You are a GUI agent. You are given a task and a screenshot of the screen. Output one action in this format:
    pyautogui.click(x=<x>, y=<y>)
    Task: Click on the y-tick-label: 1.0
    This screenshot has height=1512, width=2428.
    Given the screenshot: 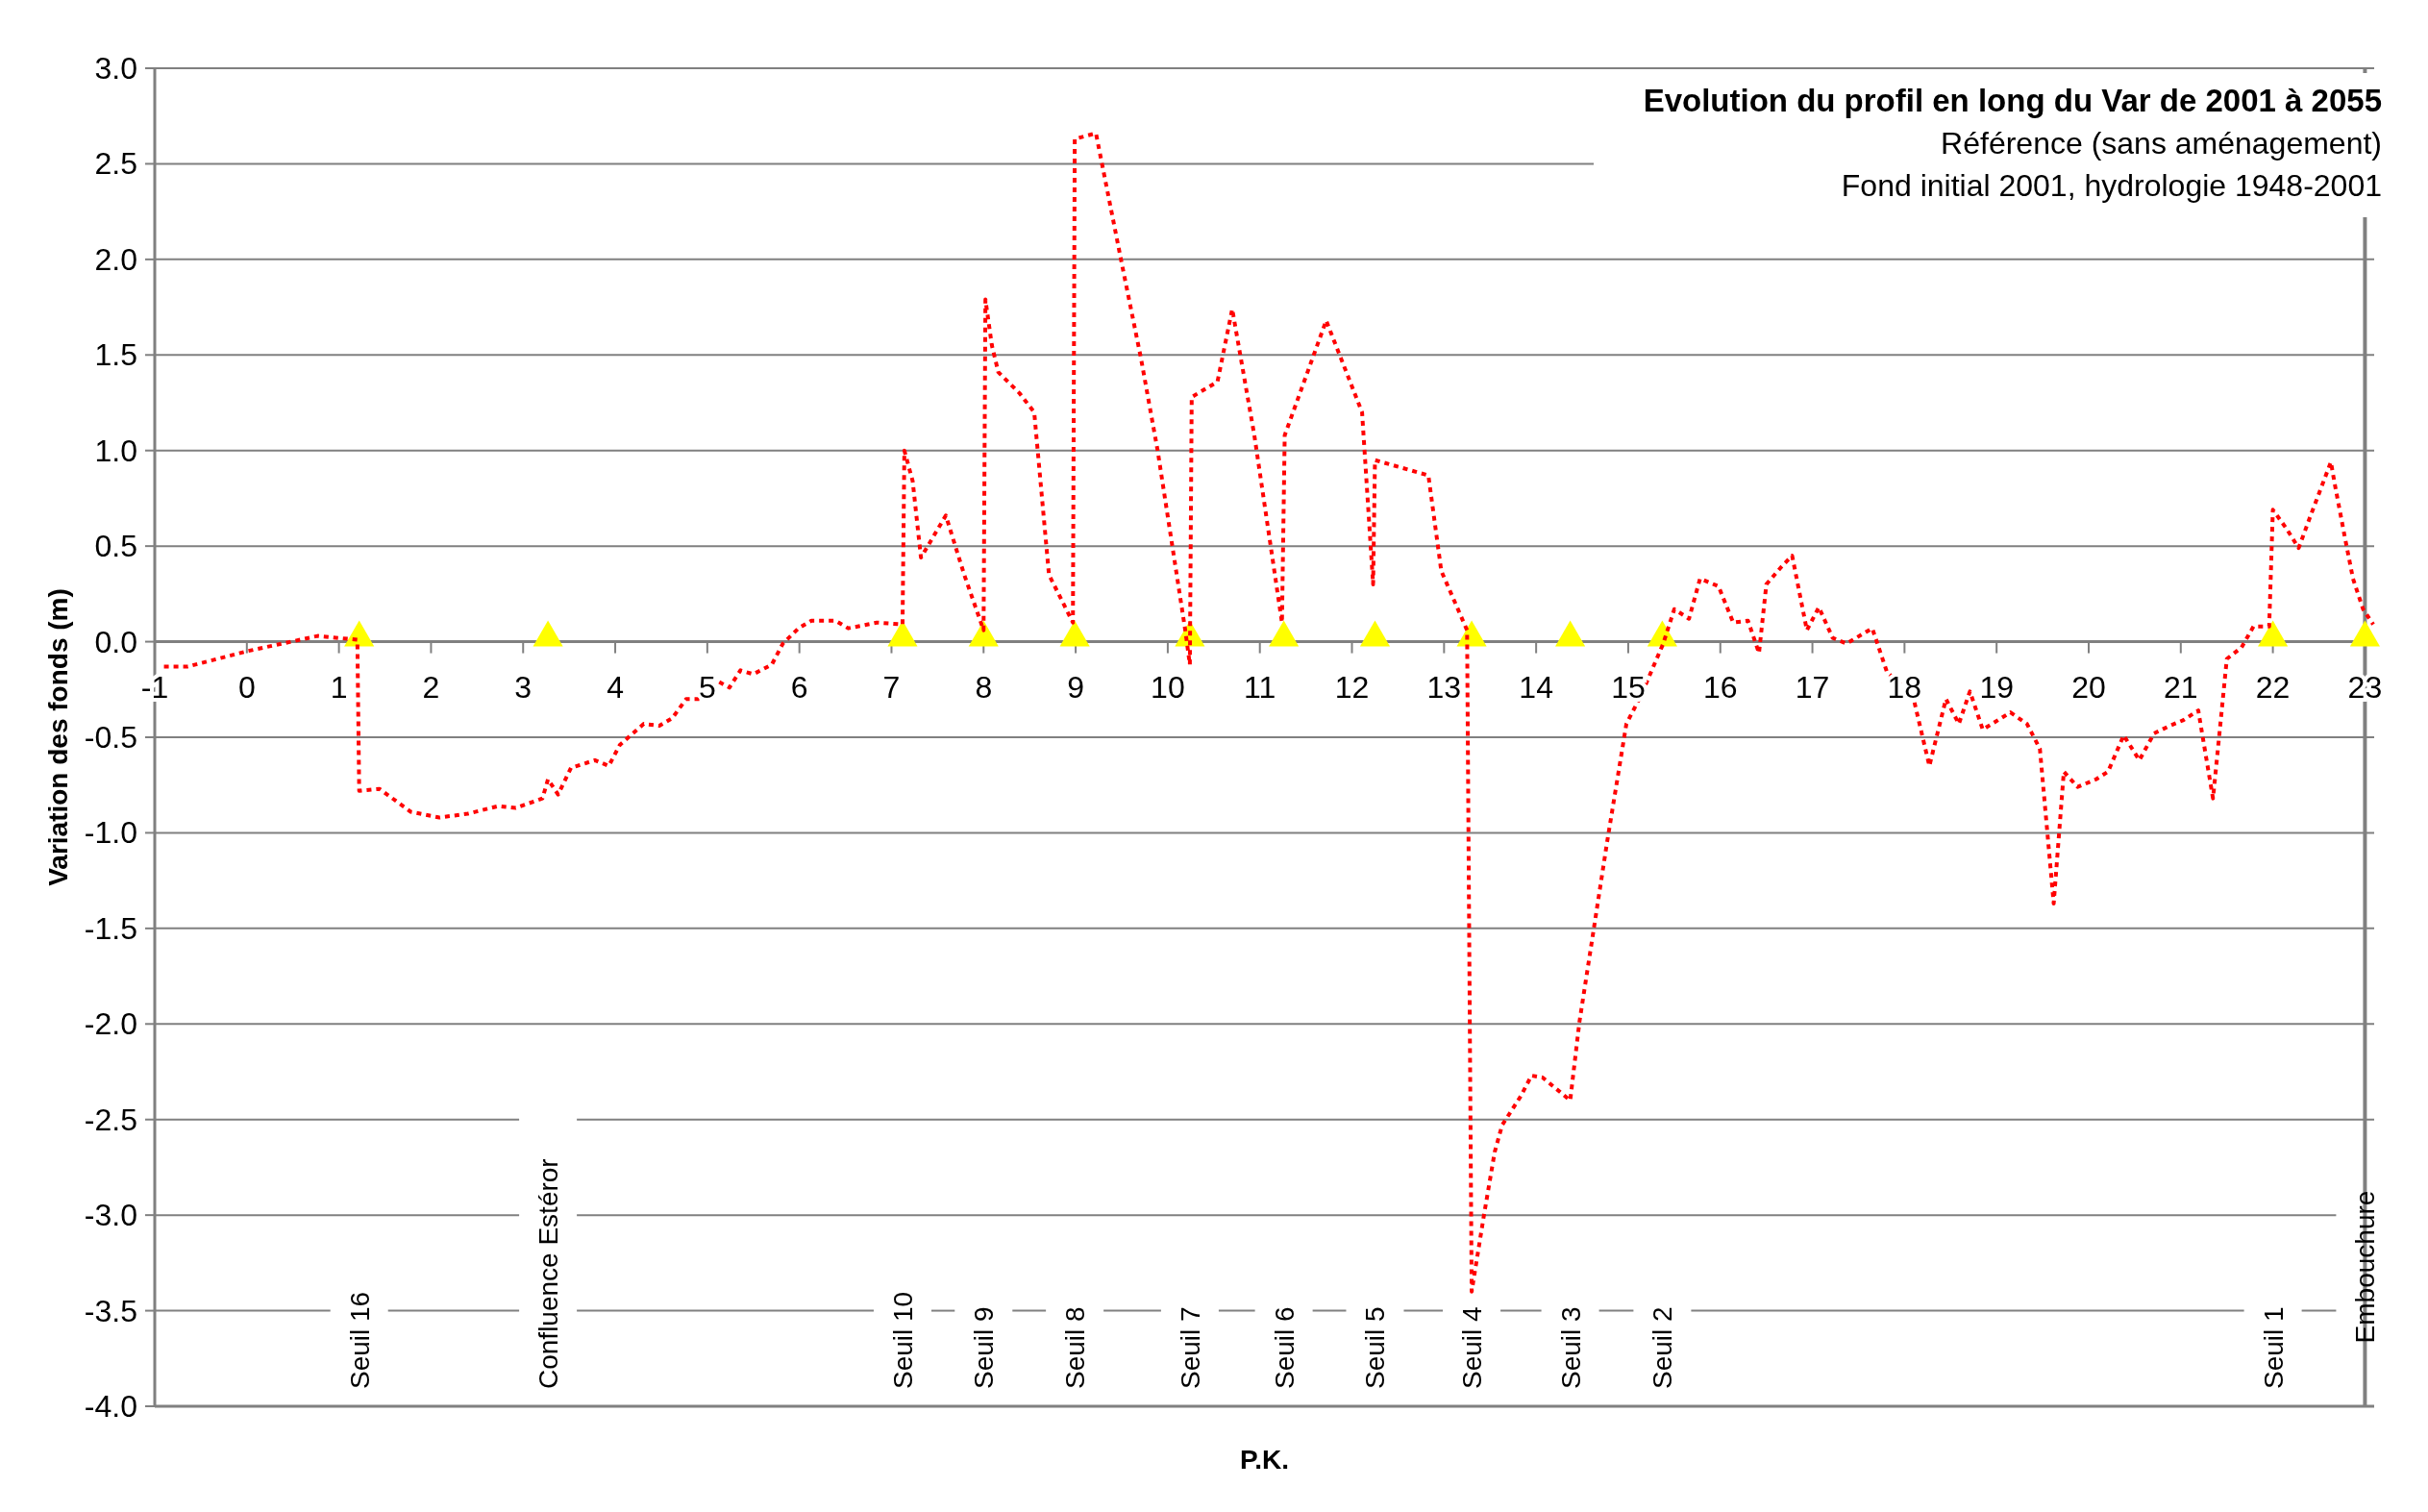 What is the action you would take?
    pyautogui.click(x=115, y=450)
    